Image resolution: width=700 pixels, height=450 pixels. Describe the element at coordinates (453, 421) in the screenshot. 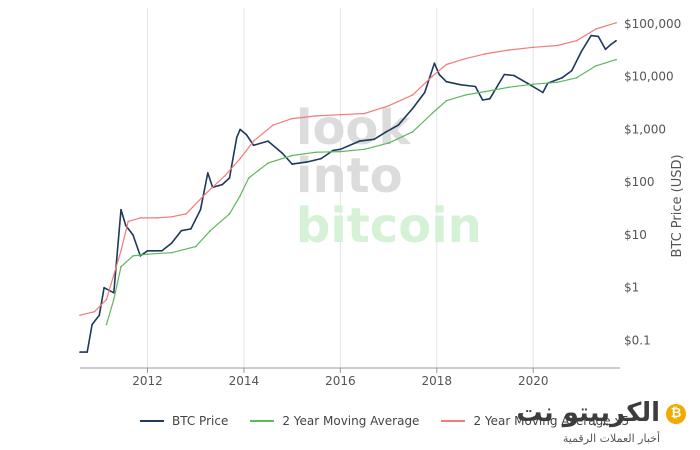

I see `legend-swatch-2yma-x5` at that location.